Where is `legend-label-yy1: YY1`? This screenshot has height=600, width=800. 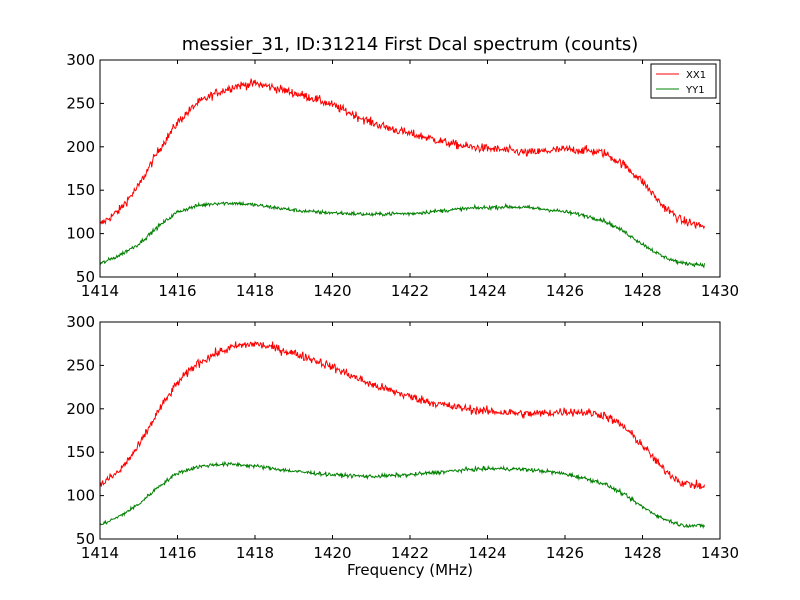 legend-label-yy1: YY1 is located at coordinates (695, 90).